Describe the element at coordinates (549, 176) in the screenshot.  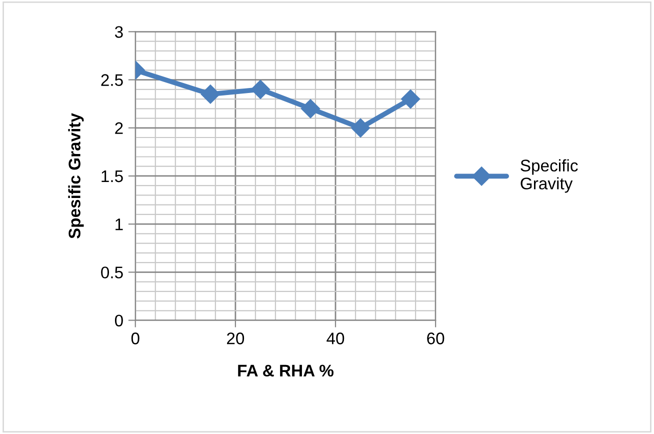
I see `legend-label: Specific Gravity` at that location.